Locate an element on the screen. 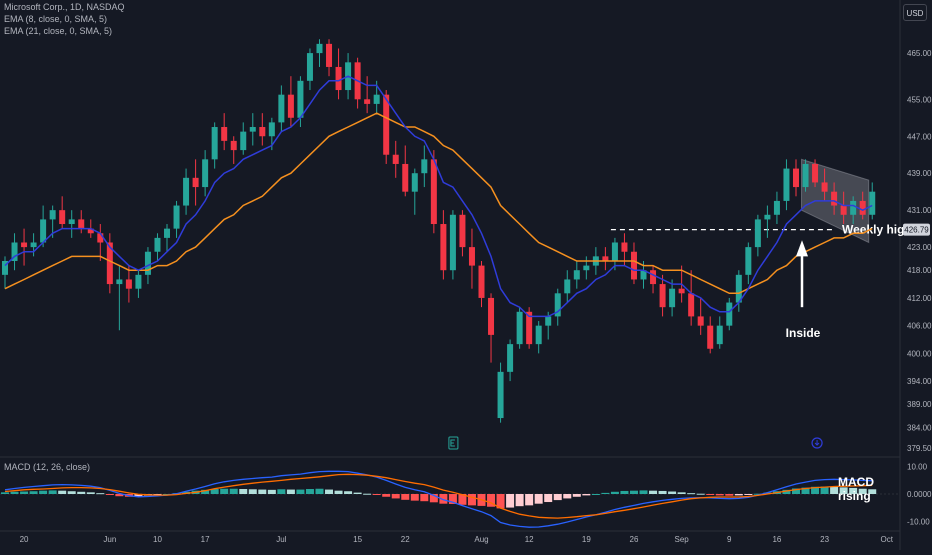  dividend-marker-circle is located at coordinates (817, 443).